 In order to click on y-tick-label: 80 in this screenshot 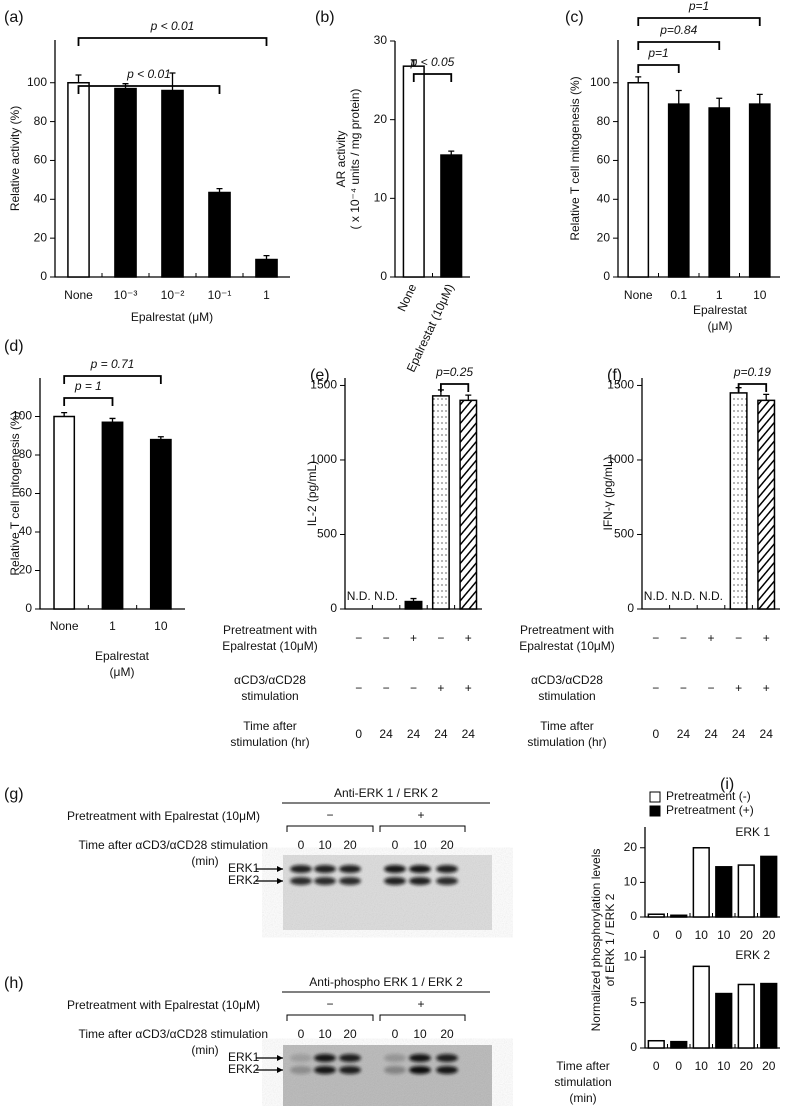, I will do `click(604, 121)`.